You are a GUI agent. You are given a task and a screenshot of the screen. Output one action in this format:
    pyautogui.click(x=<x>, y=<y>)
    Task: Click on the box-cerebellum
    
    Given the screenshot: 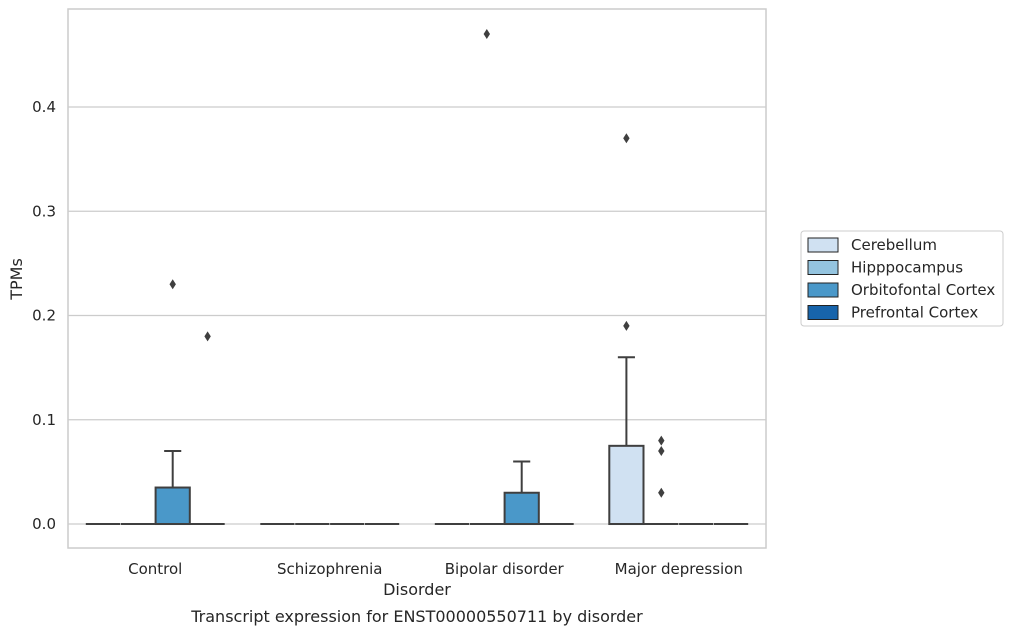 What is the action you would take?
    pyautogui.click(x=626, y=329)
    